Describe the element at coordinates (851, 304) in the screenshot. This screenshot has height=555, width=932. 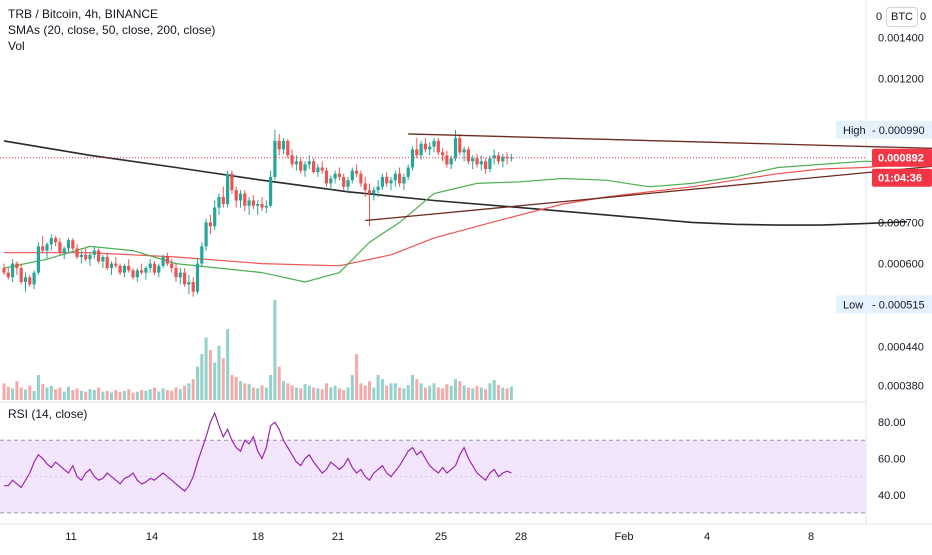
I see `low-pill-bg` at that location.